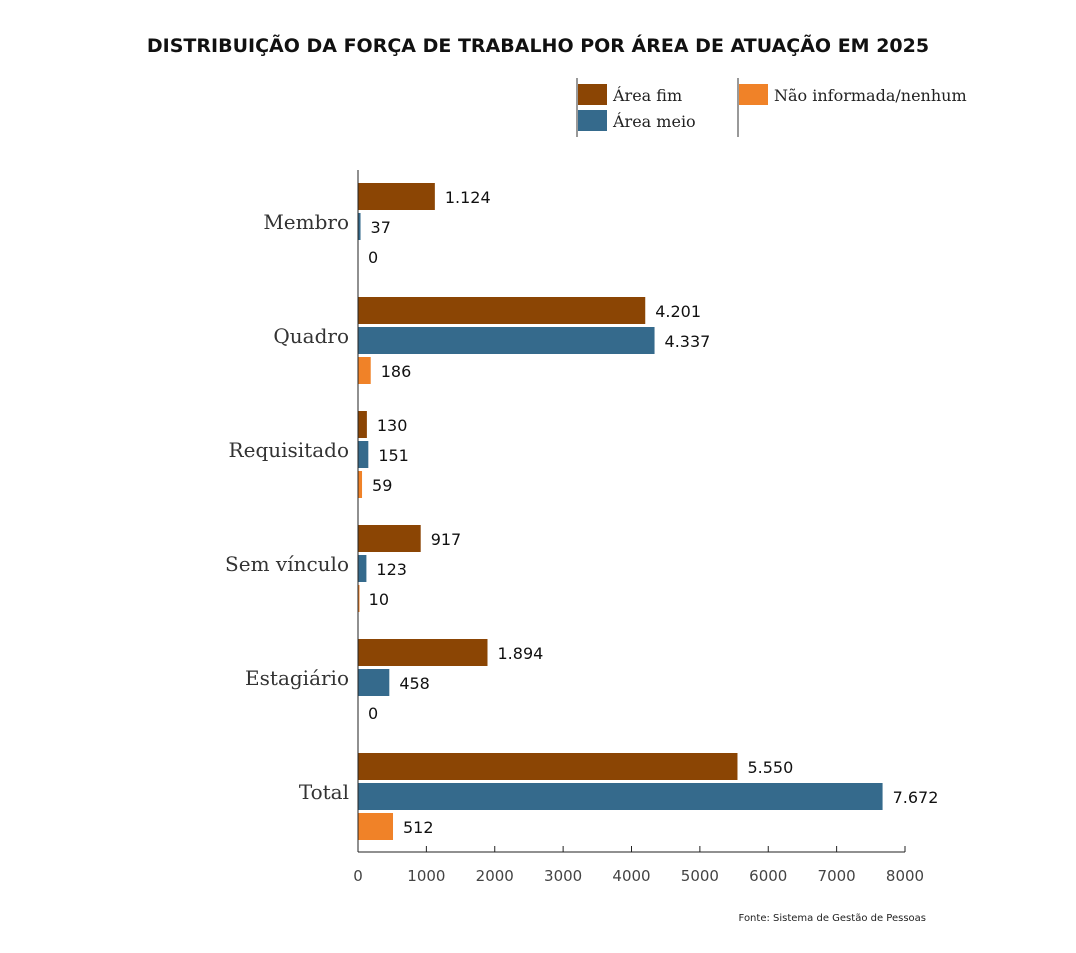  What do you see at coordinates (468, 197) in the screenshot?
I see `data-label: 1.124` at bounding box center [468, 197].